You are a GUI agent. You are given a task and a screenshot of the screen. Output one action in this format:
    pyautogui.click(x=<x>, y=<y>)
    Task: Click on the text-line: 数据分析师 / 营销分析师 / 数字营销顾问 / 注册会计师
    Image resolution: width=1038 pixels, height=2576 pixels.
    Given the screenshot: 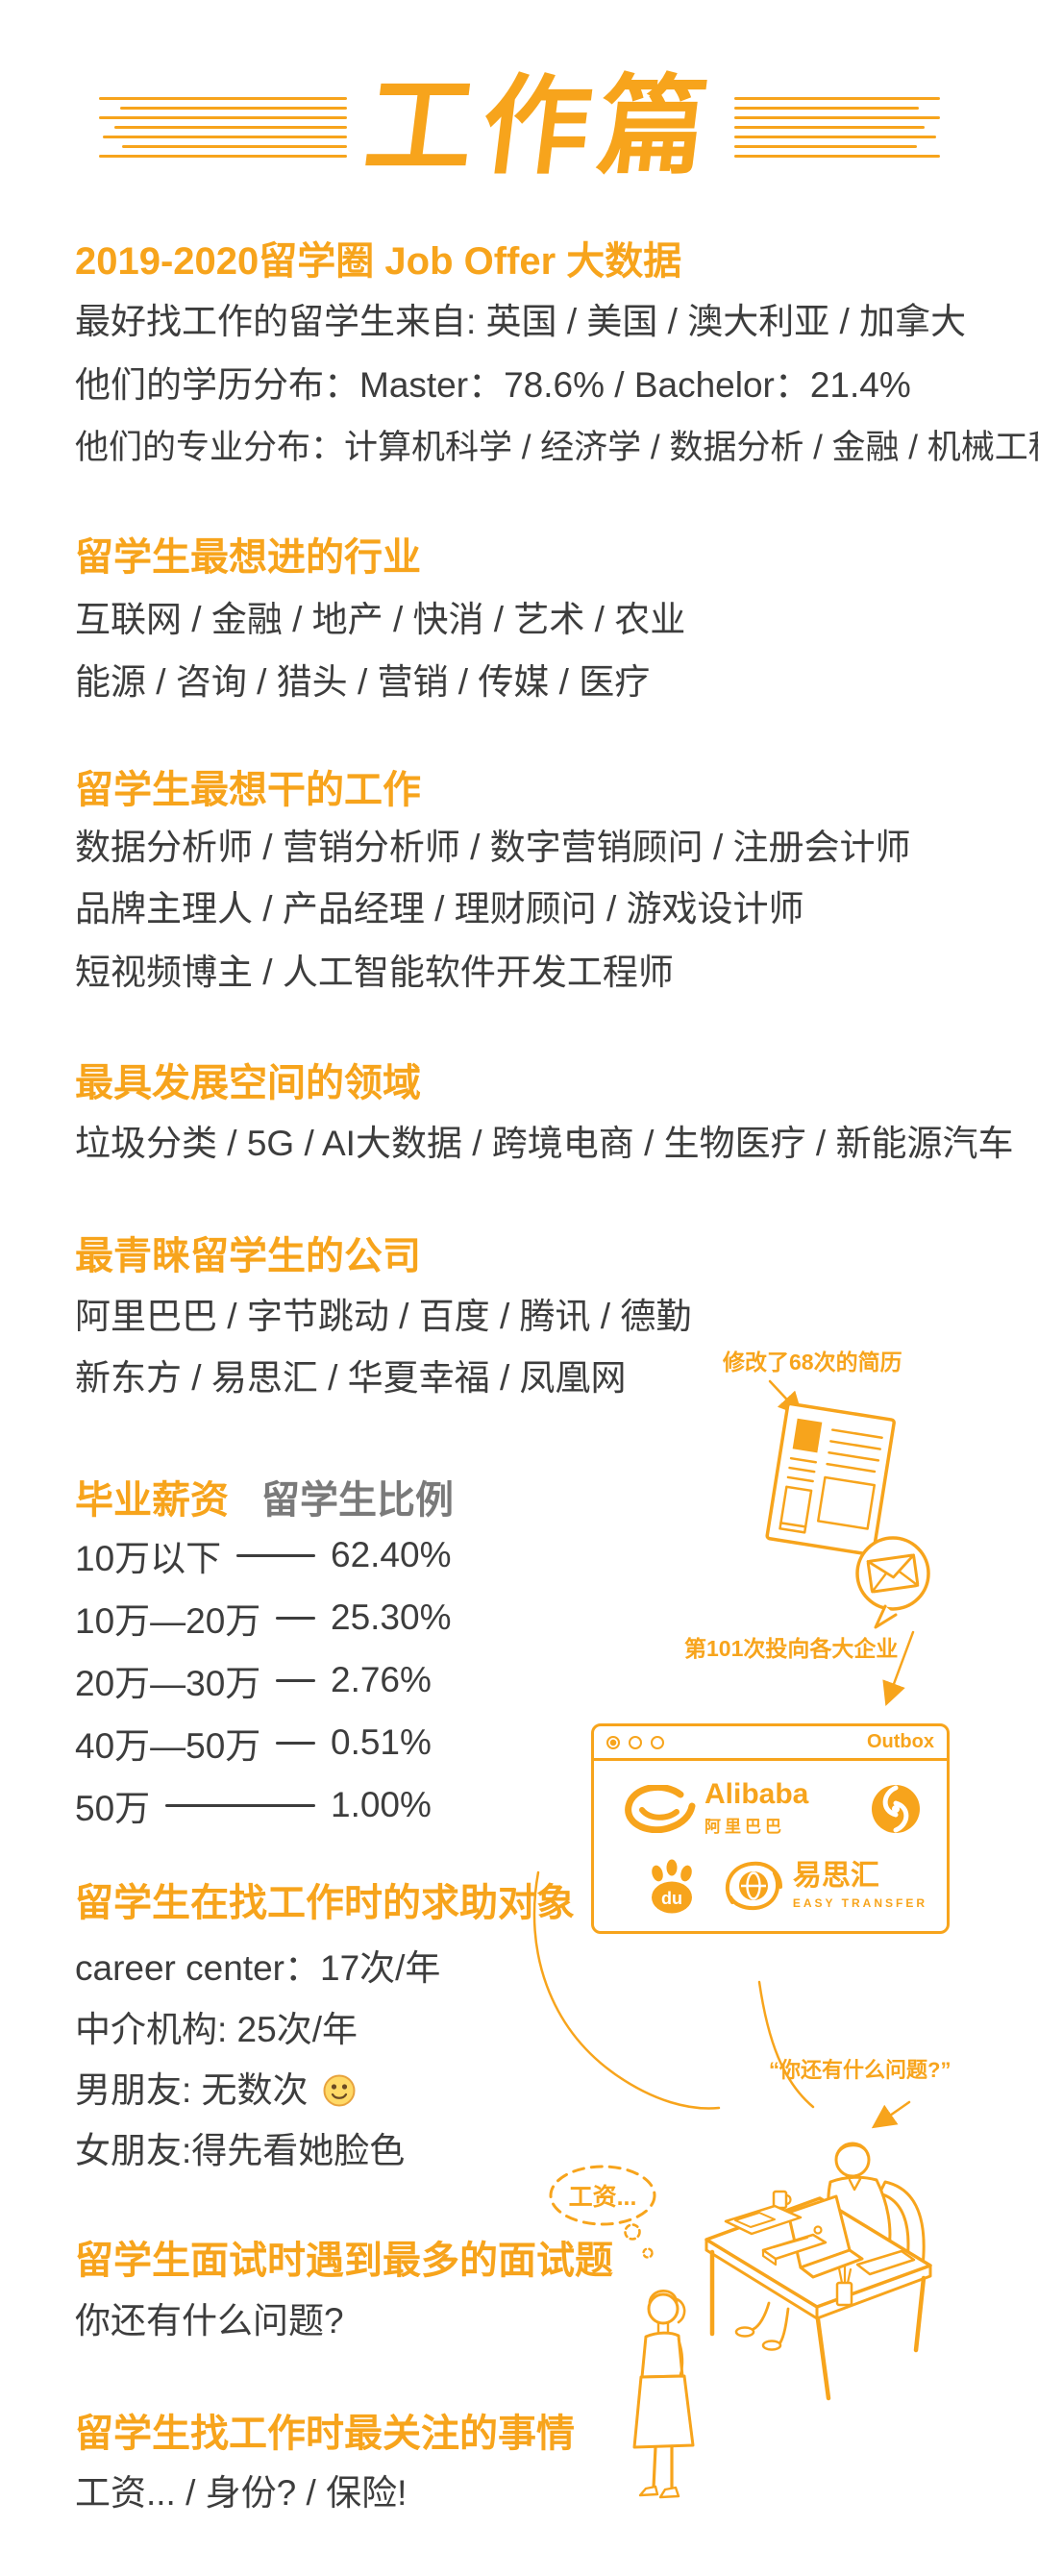 What is the action you would take?
    pyautogui.click(x=493, y=847)
    